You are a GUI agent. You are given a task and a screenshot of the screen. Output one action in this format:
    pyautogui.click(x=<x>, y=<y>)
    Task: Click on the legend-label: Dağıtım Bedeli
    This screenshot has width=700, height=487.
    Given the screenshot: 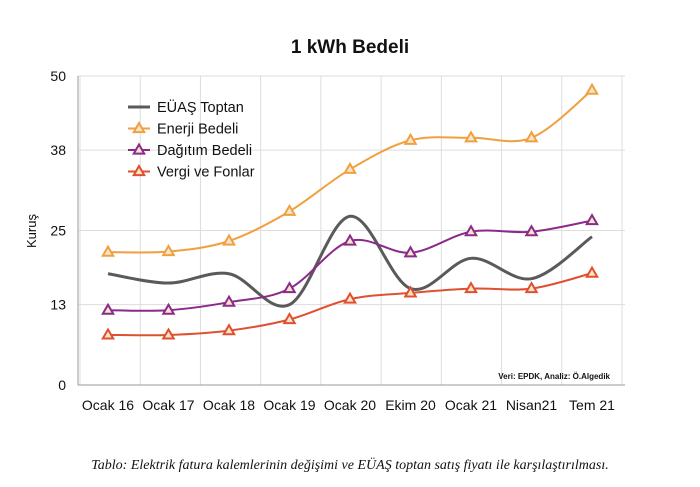 What is the action you would take?
    pyautogui.click(x=204, y=151)
    